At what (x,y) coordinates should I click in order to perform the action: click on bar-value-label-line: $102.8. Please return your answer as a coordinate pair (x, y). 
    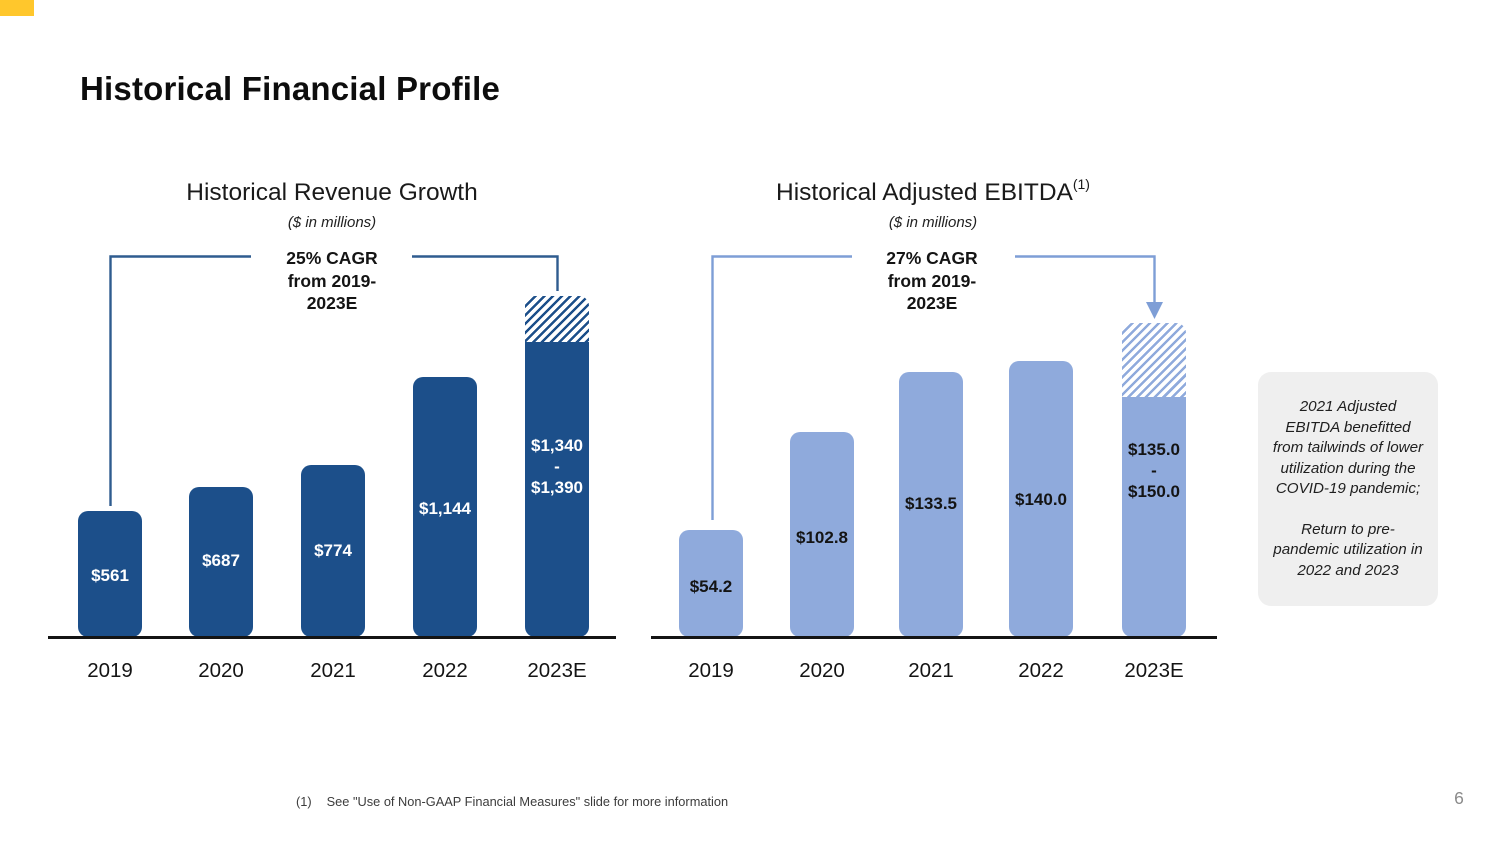
    Looking at the image, I should click on (822, 537).